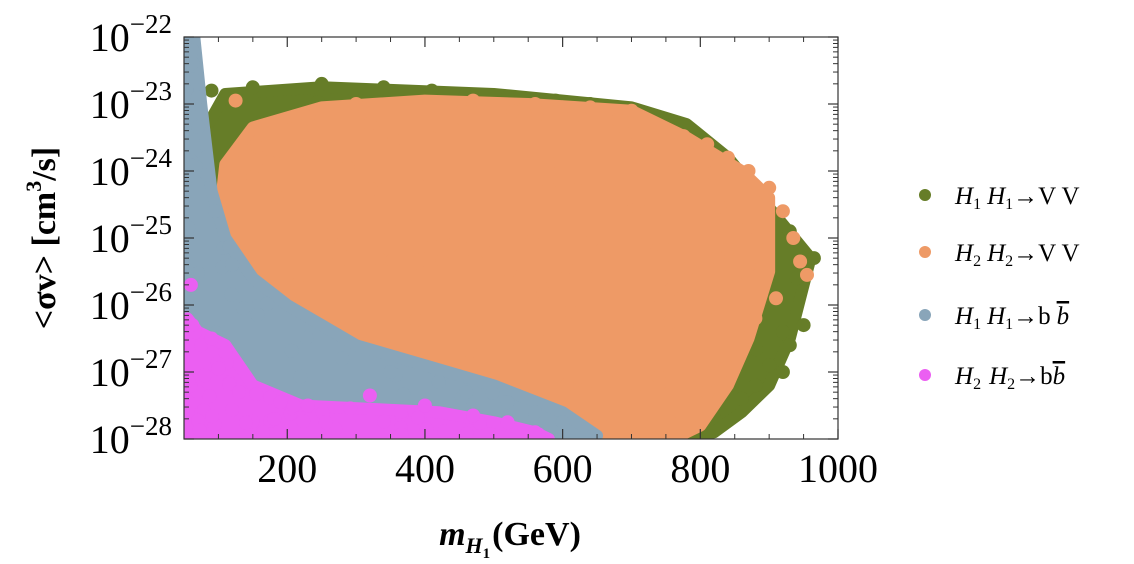 This screenshot has height=564, width=1134. I want to click on x-tick-label: 1000, so click(838, 468).